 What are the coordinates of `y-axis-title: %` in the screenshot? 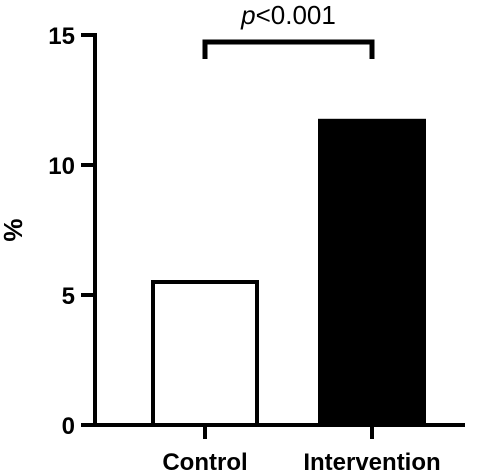 It's located at (14, 229).